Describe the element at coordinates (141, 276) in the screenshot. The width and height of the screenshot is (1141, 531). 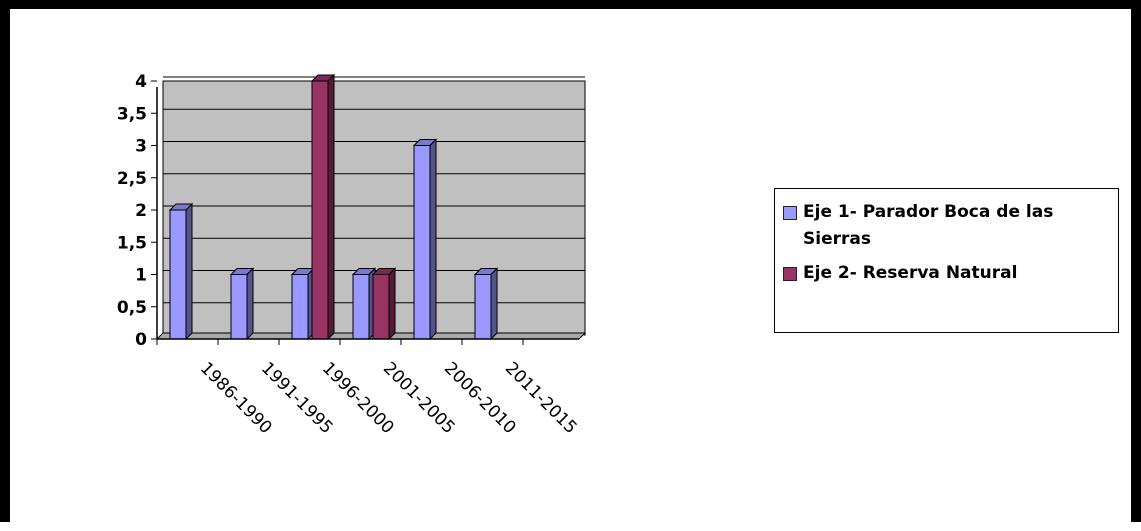
I see `y-tick-label: 1` at that location.